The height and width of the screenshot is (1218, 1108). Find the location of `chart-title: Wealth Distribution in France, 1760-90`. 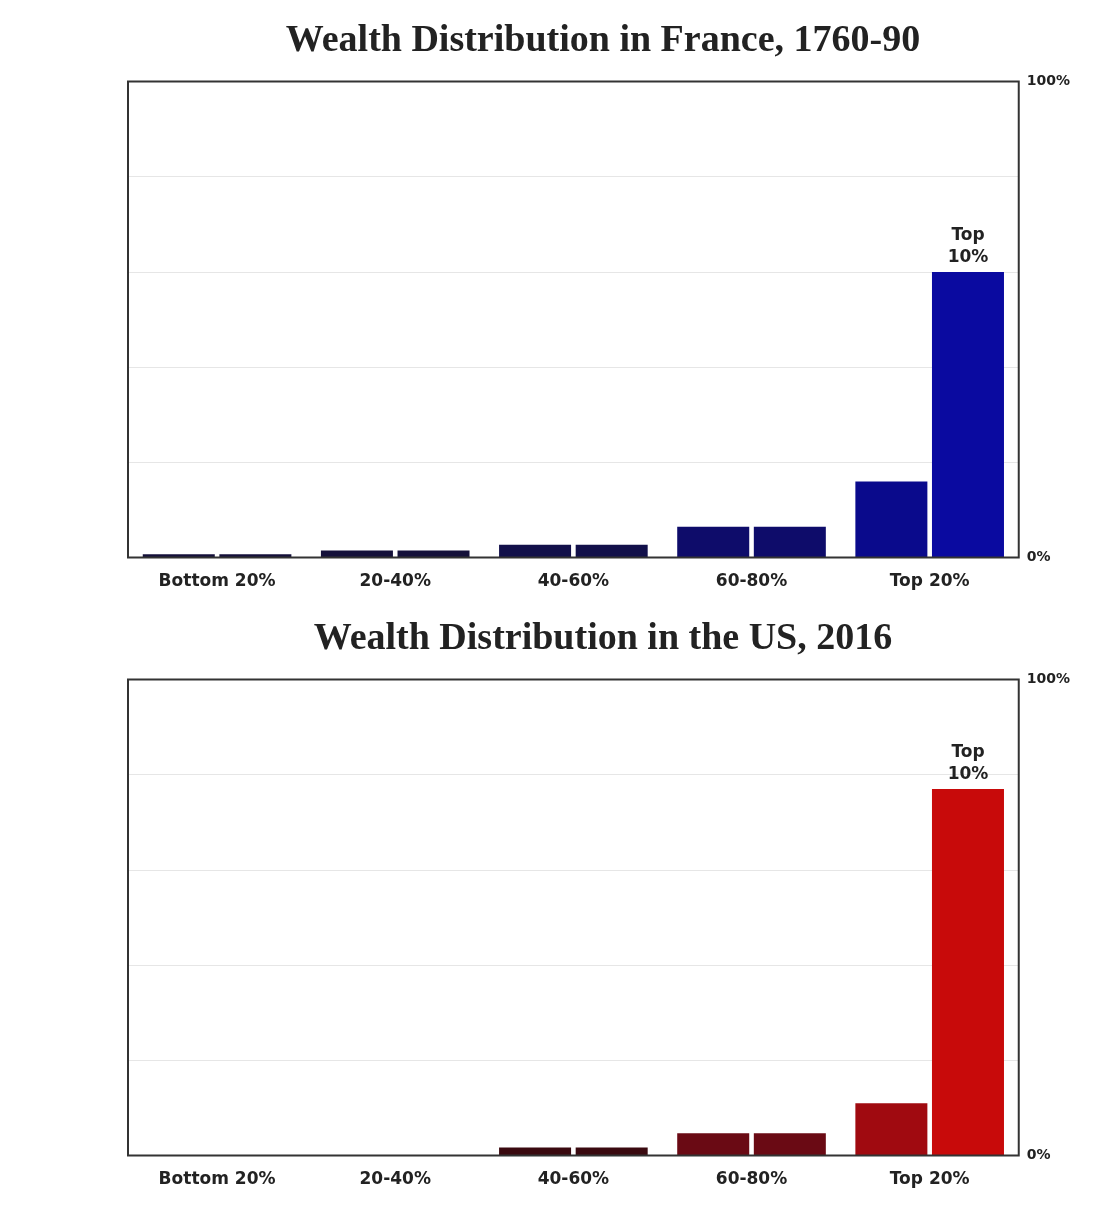

chart-title: Wealth Distribution in France, 1760-90 is located at coordinates (603, 37).